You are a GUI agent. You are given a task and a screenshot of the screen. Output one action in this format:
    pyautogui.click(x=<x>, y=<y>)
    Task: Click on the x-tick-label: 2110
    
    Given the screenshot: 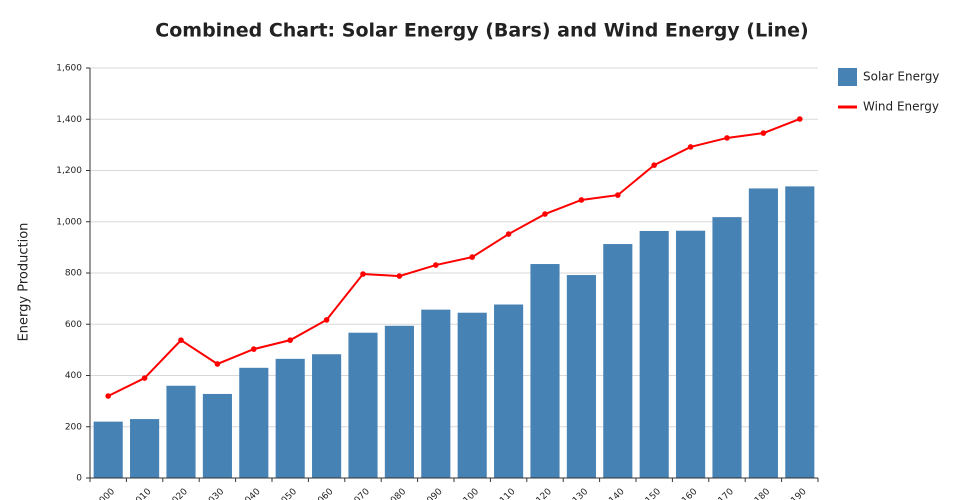 What is the action you would take?
    pyautogui.click(x=505, y=493)
    